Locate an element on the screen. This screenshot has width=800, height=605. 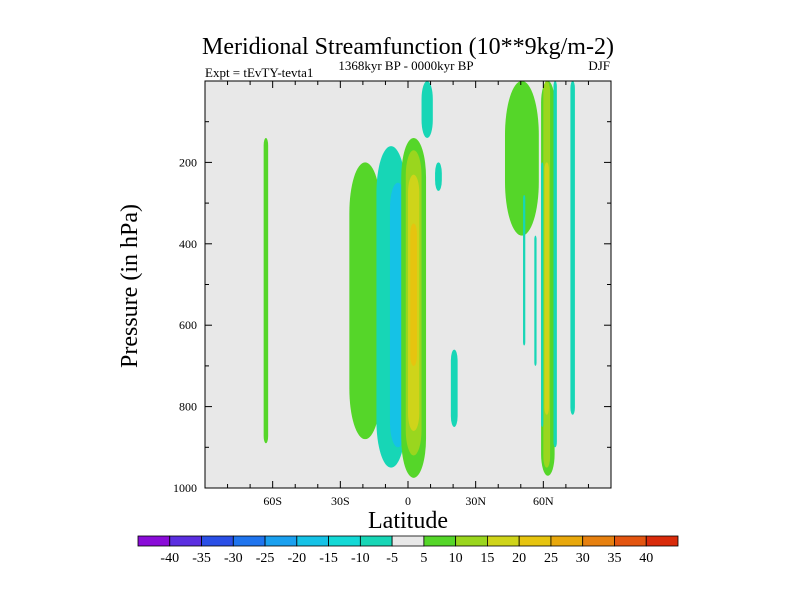
x-tick-label: 60S is located at coordinates (272, 501).